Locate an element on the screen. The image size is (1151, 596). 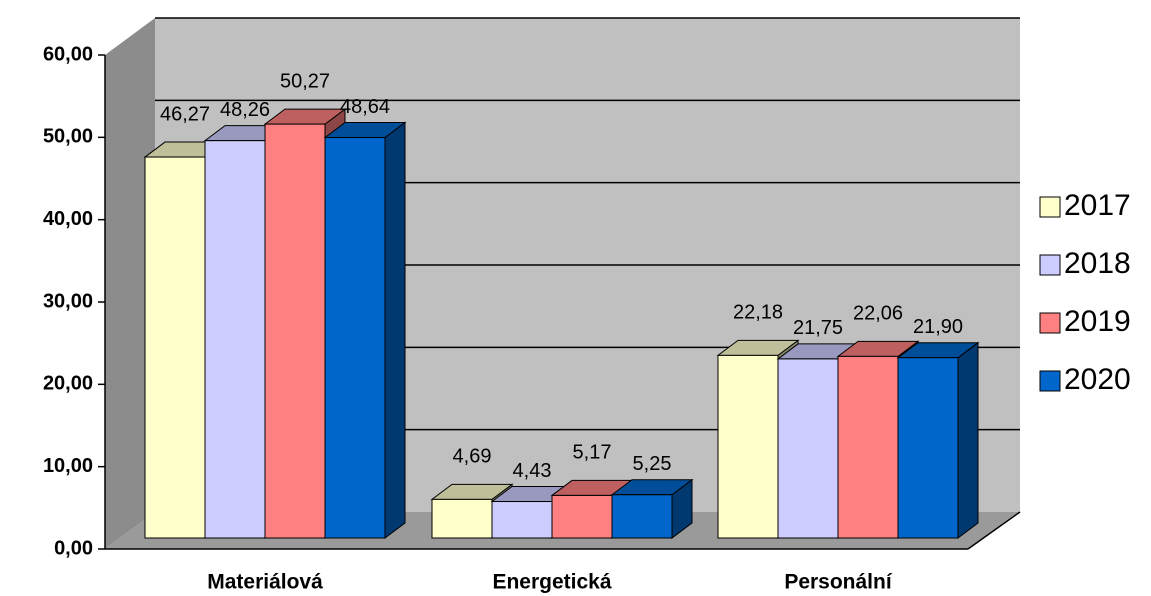
value-label: 48,26 is located at coordinates (245, 110).